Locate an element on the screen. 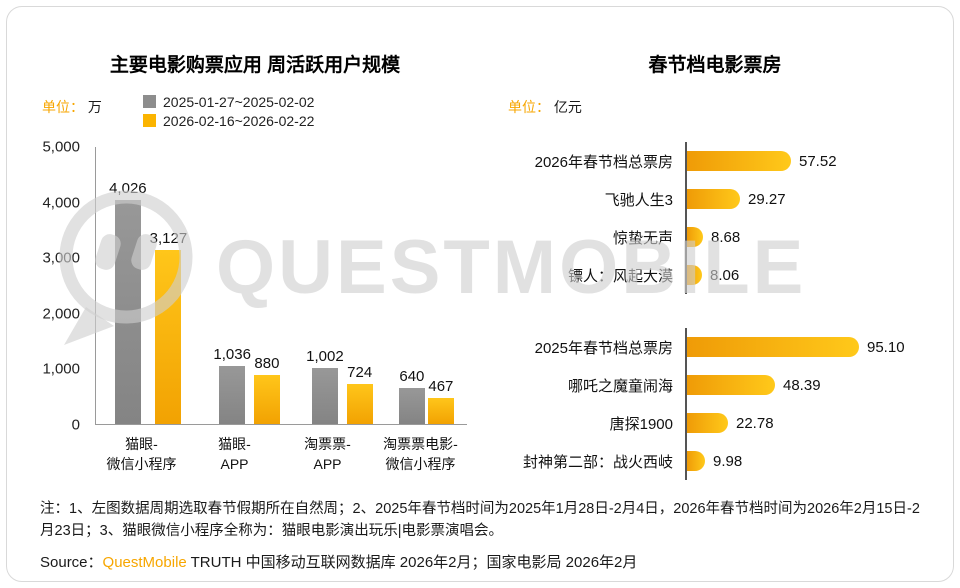  bar-row: 飞驰人生3 29.27 is located at coordinates (721, 199).